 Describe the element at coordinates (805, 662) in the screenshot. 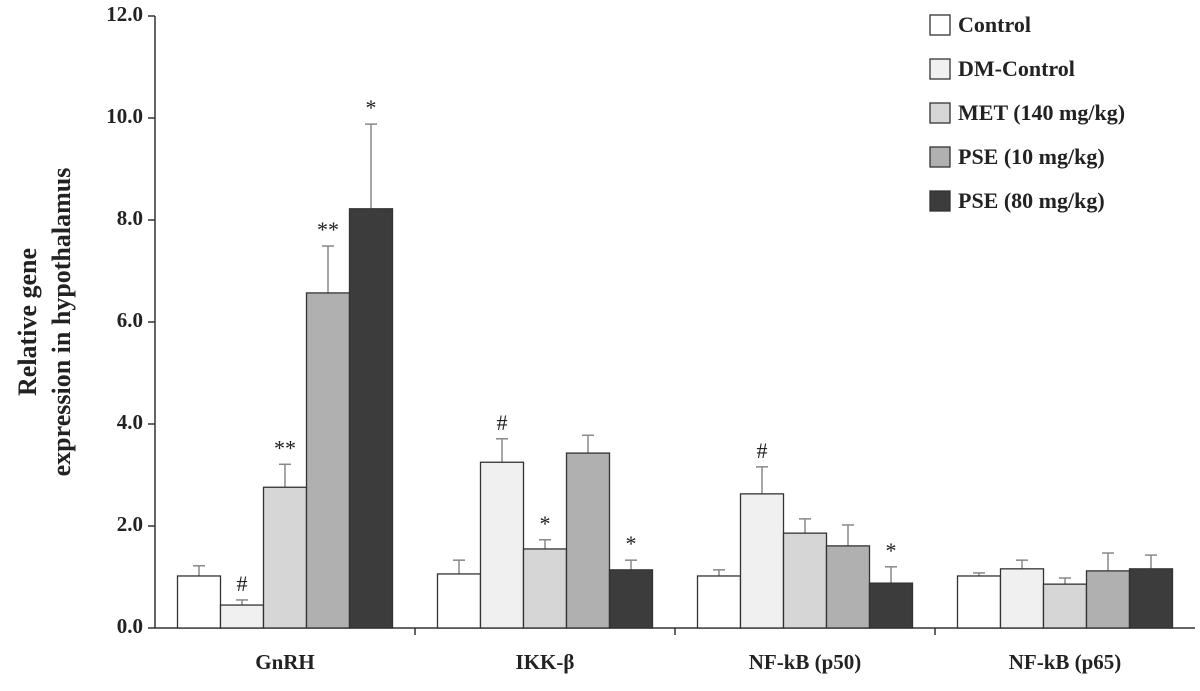

I see `x-tick-label: NF-kB (p50)` at that location.